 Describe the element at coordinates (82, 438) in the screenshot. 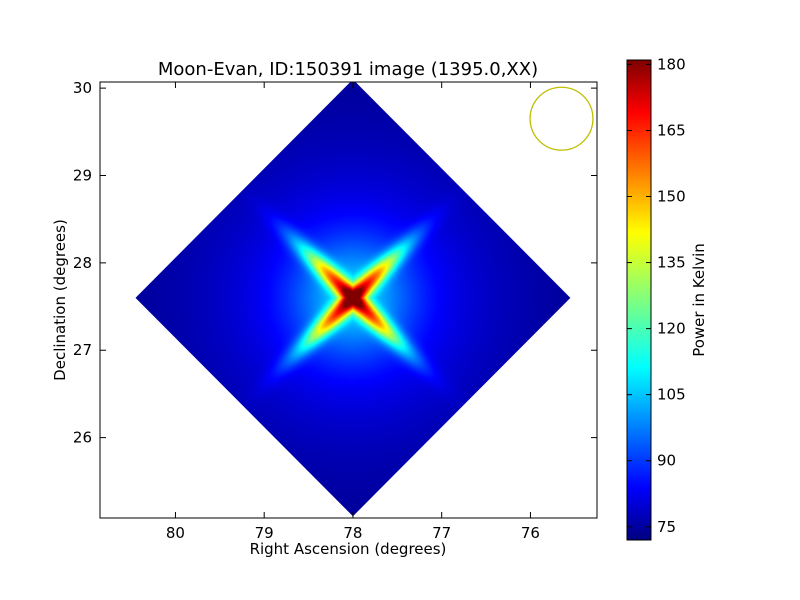

I see `y-tick-label: 26` at that location.